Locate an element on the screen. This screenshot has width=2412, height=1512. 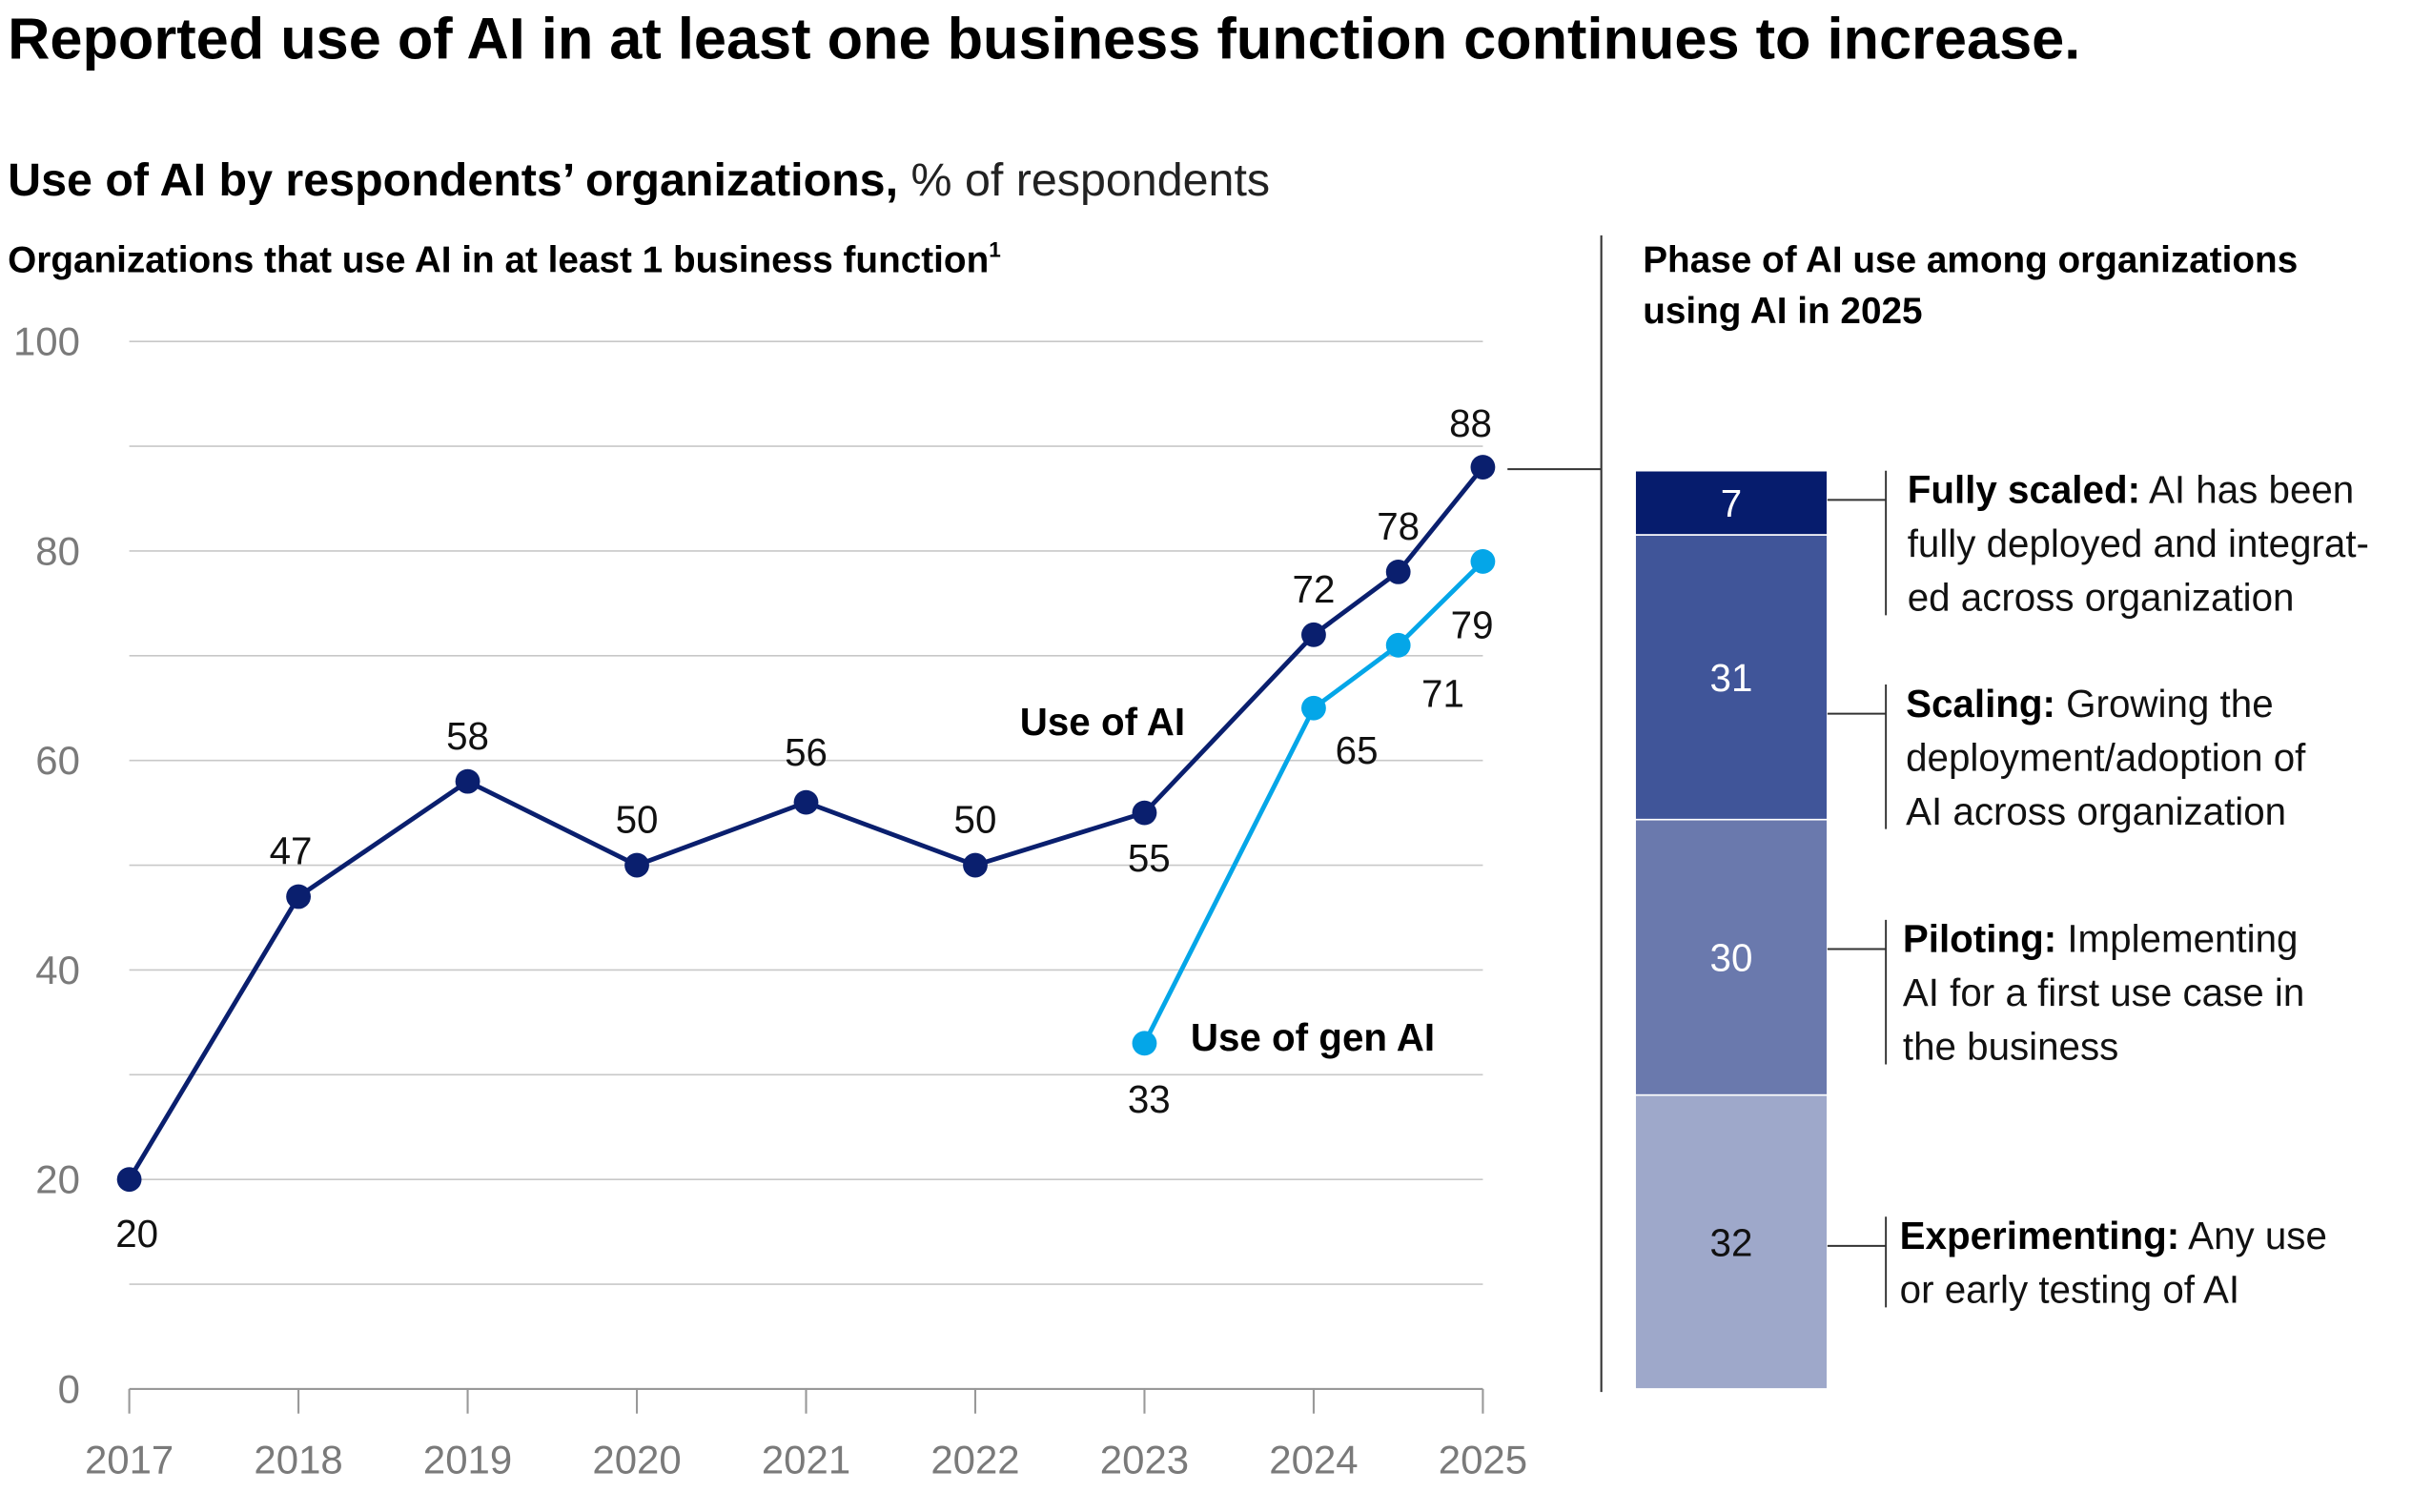
phase-description: or early testing of AI is located at coordinates (2070, 1290).